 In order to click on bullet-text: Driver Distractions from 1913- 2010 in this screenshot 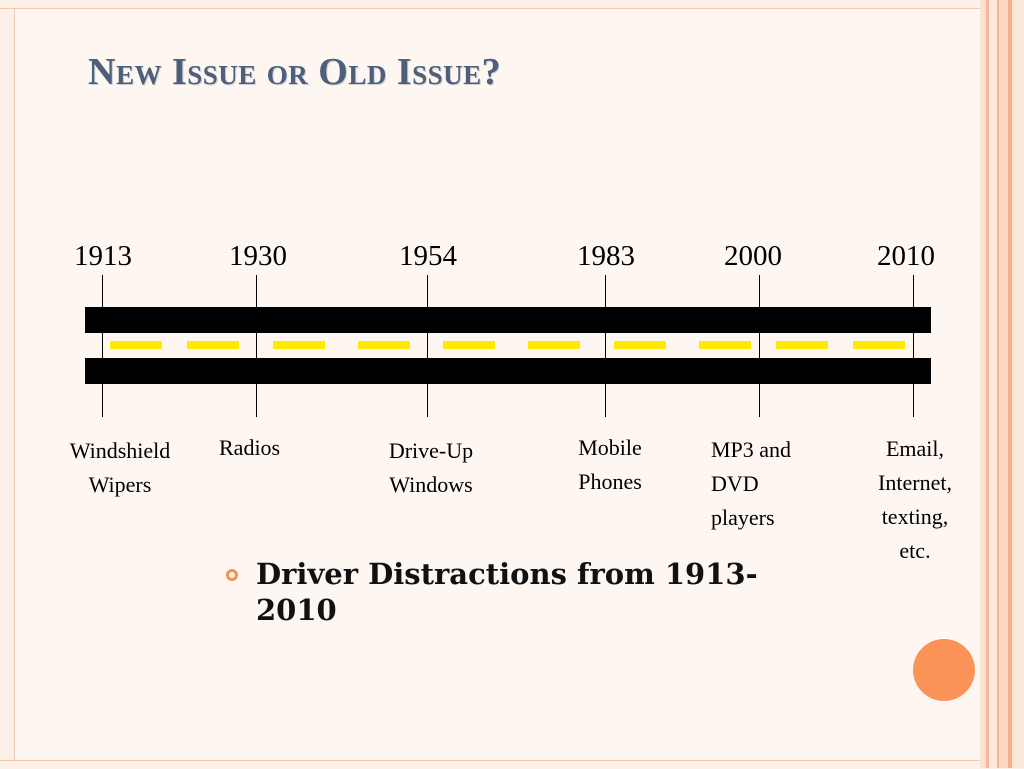, I will do `click(536, 592)`.